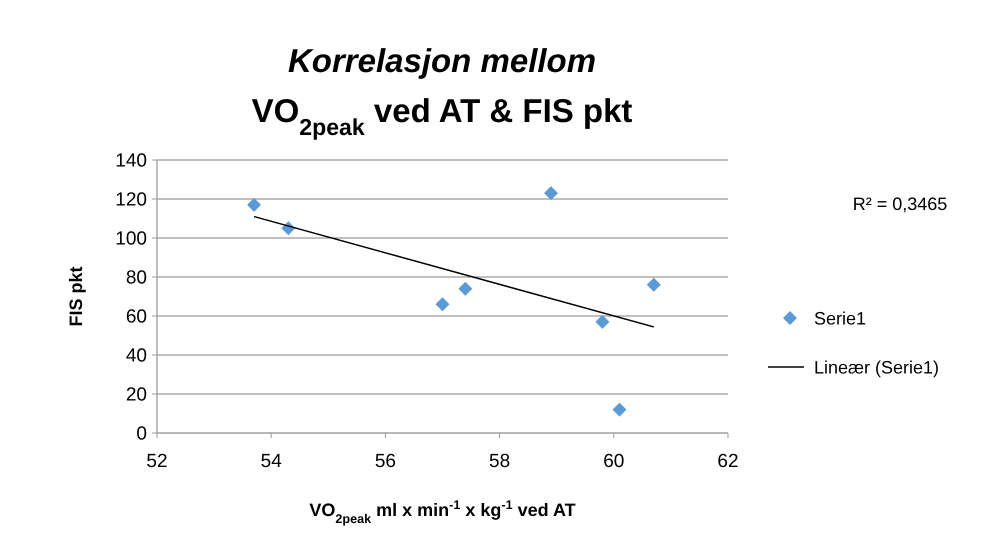 The height and width of the screenshot is (537, 996). What do you see at coordinates (877, 367) in the screenshot?
I see `legend-label: Lineær (Serie1)` at bounding box center [877, 367].